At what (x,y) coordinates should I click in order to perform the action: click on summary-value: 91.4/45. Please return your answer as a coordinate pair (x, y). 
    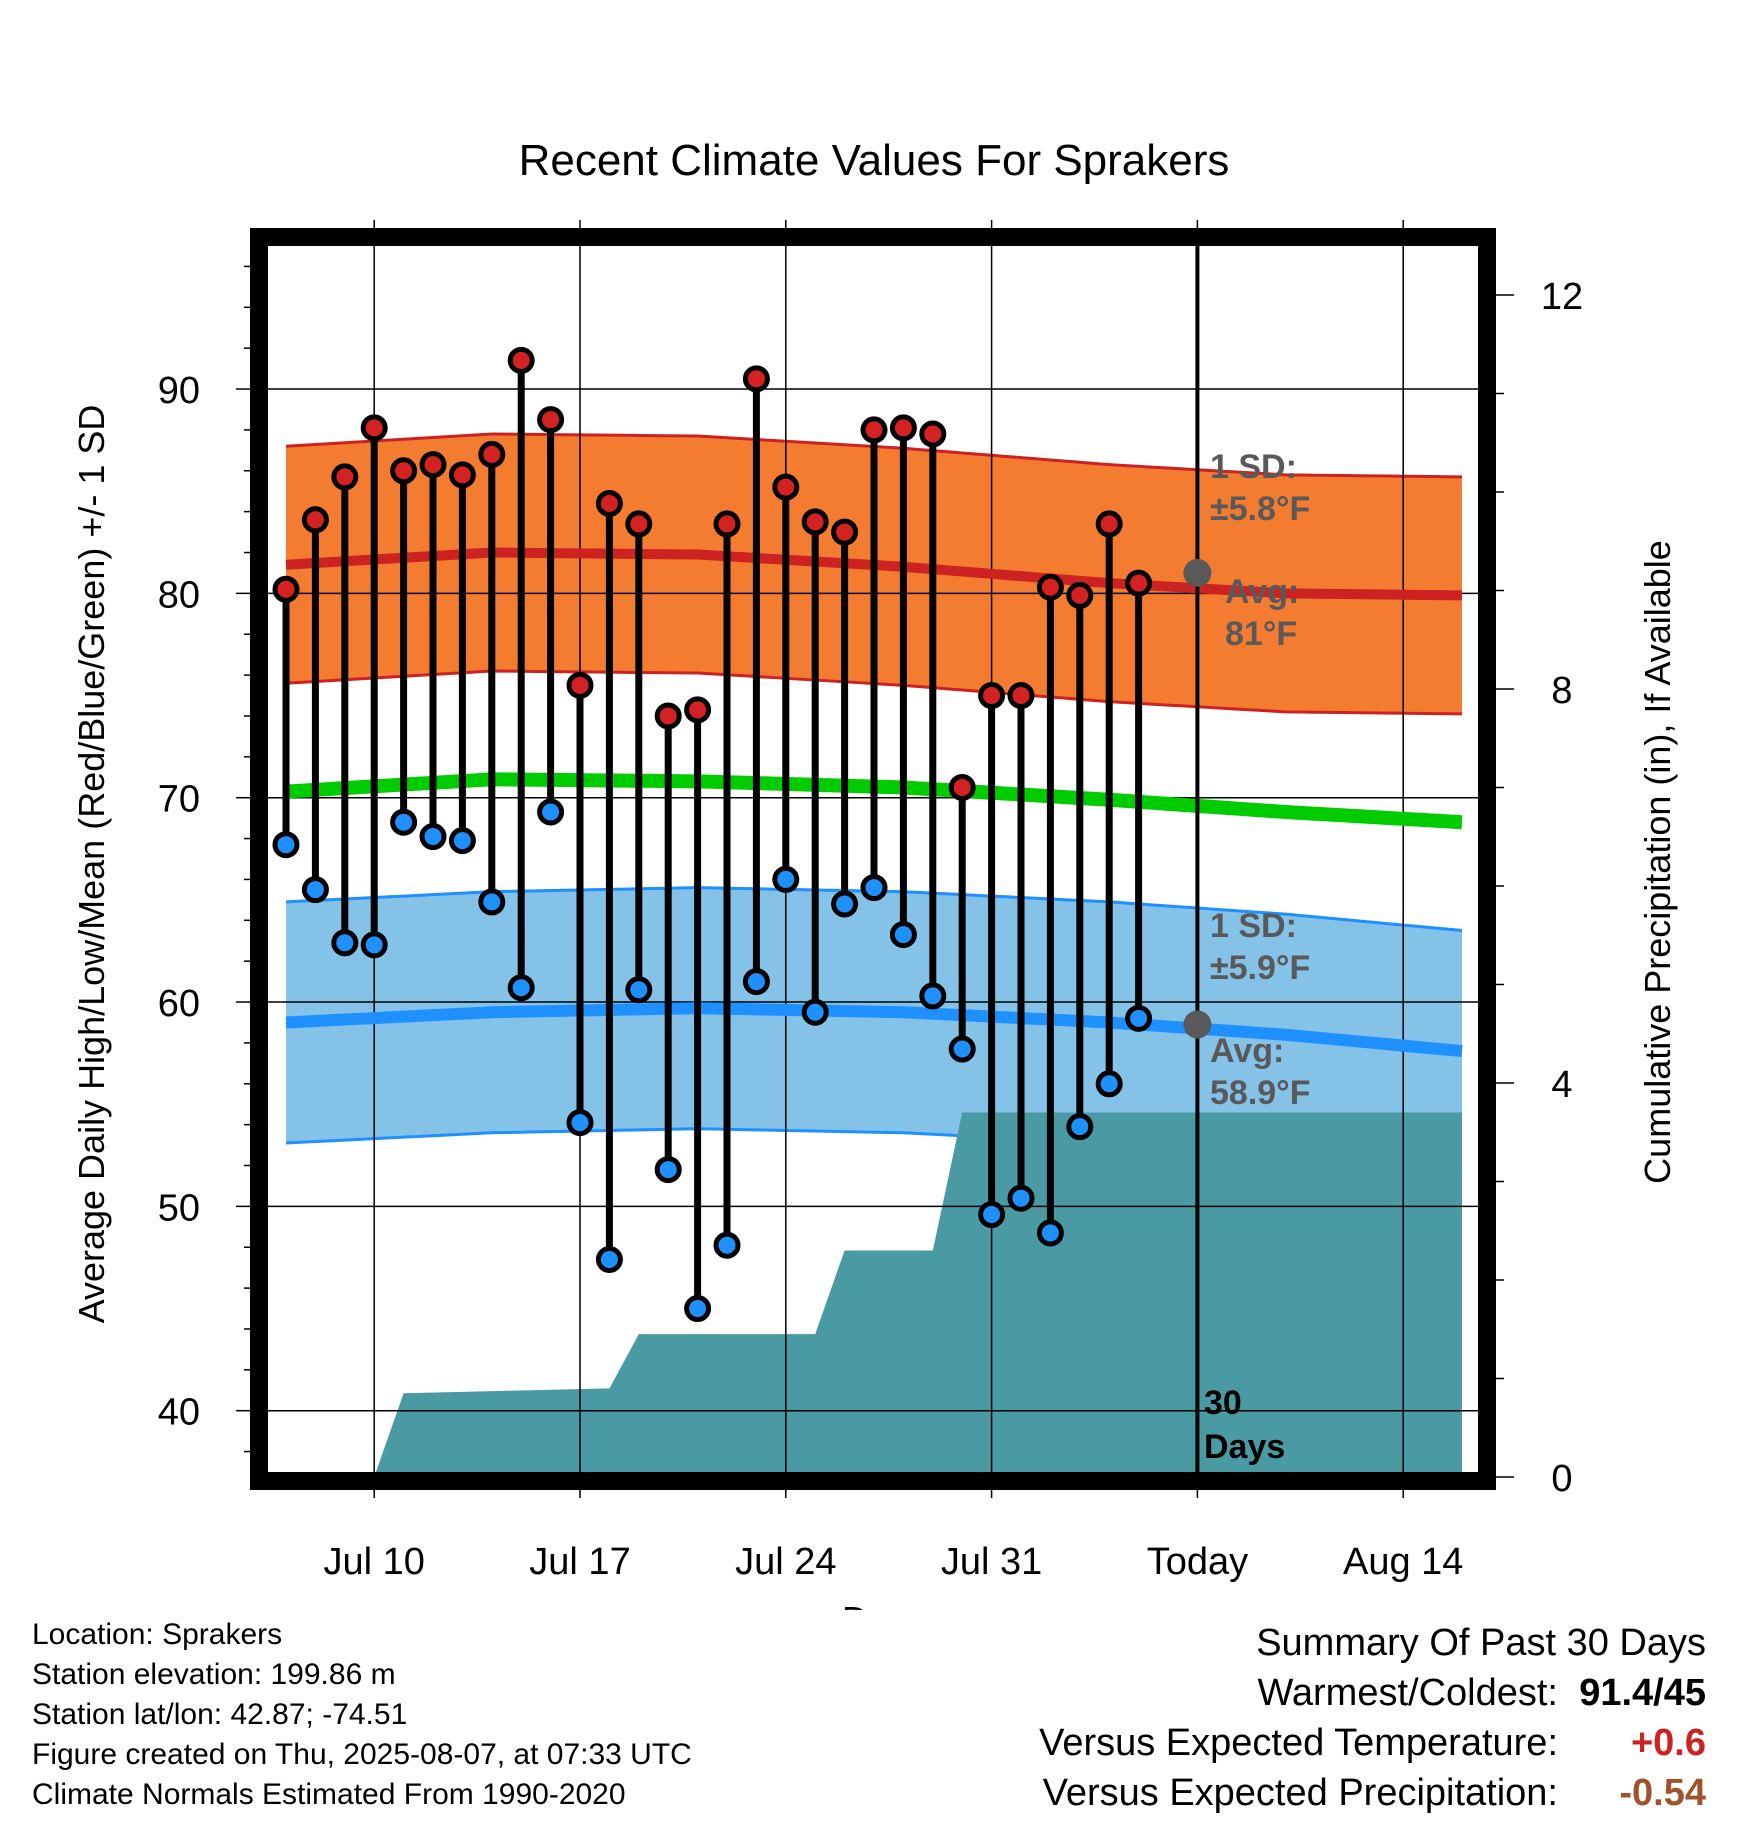
    Looking at the image, I should click on (1642, 1693).